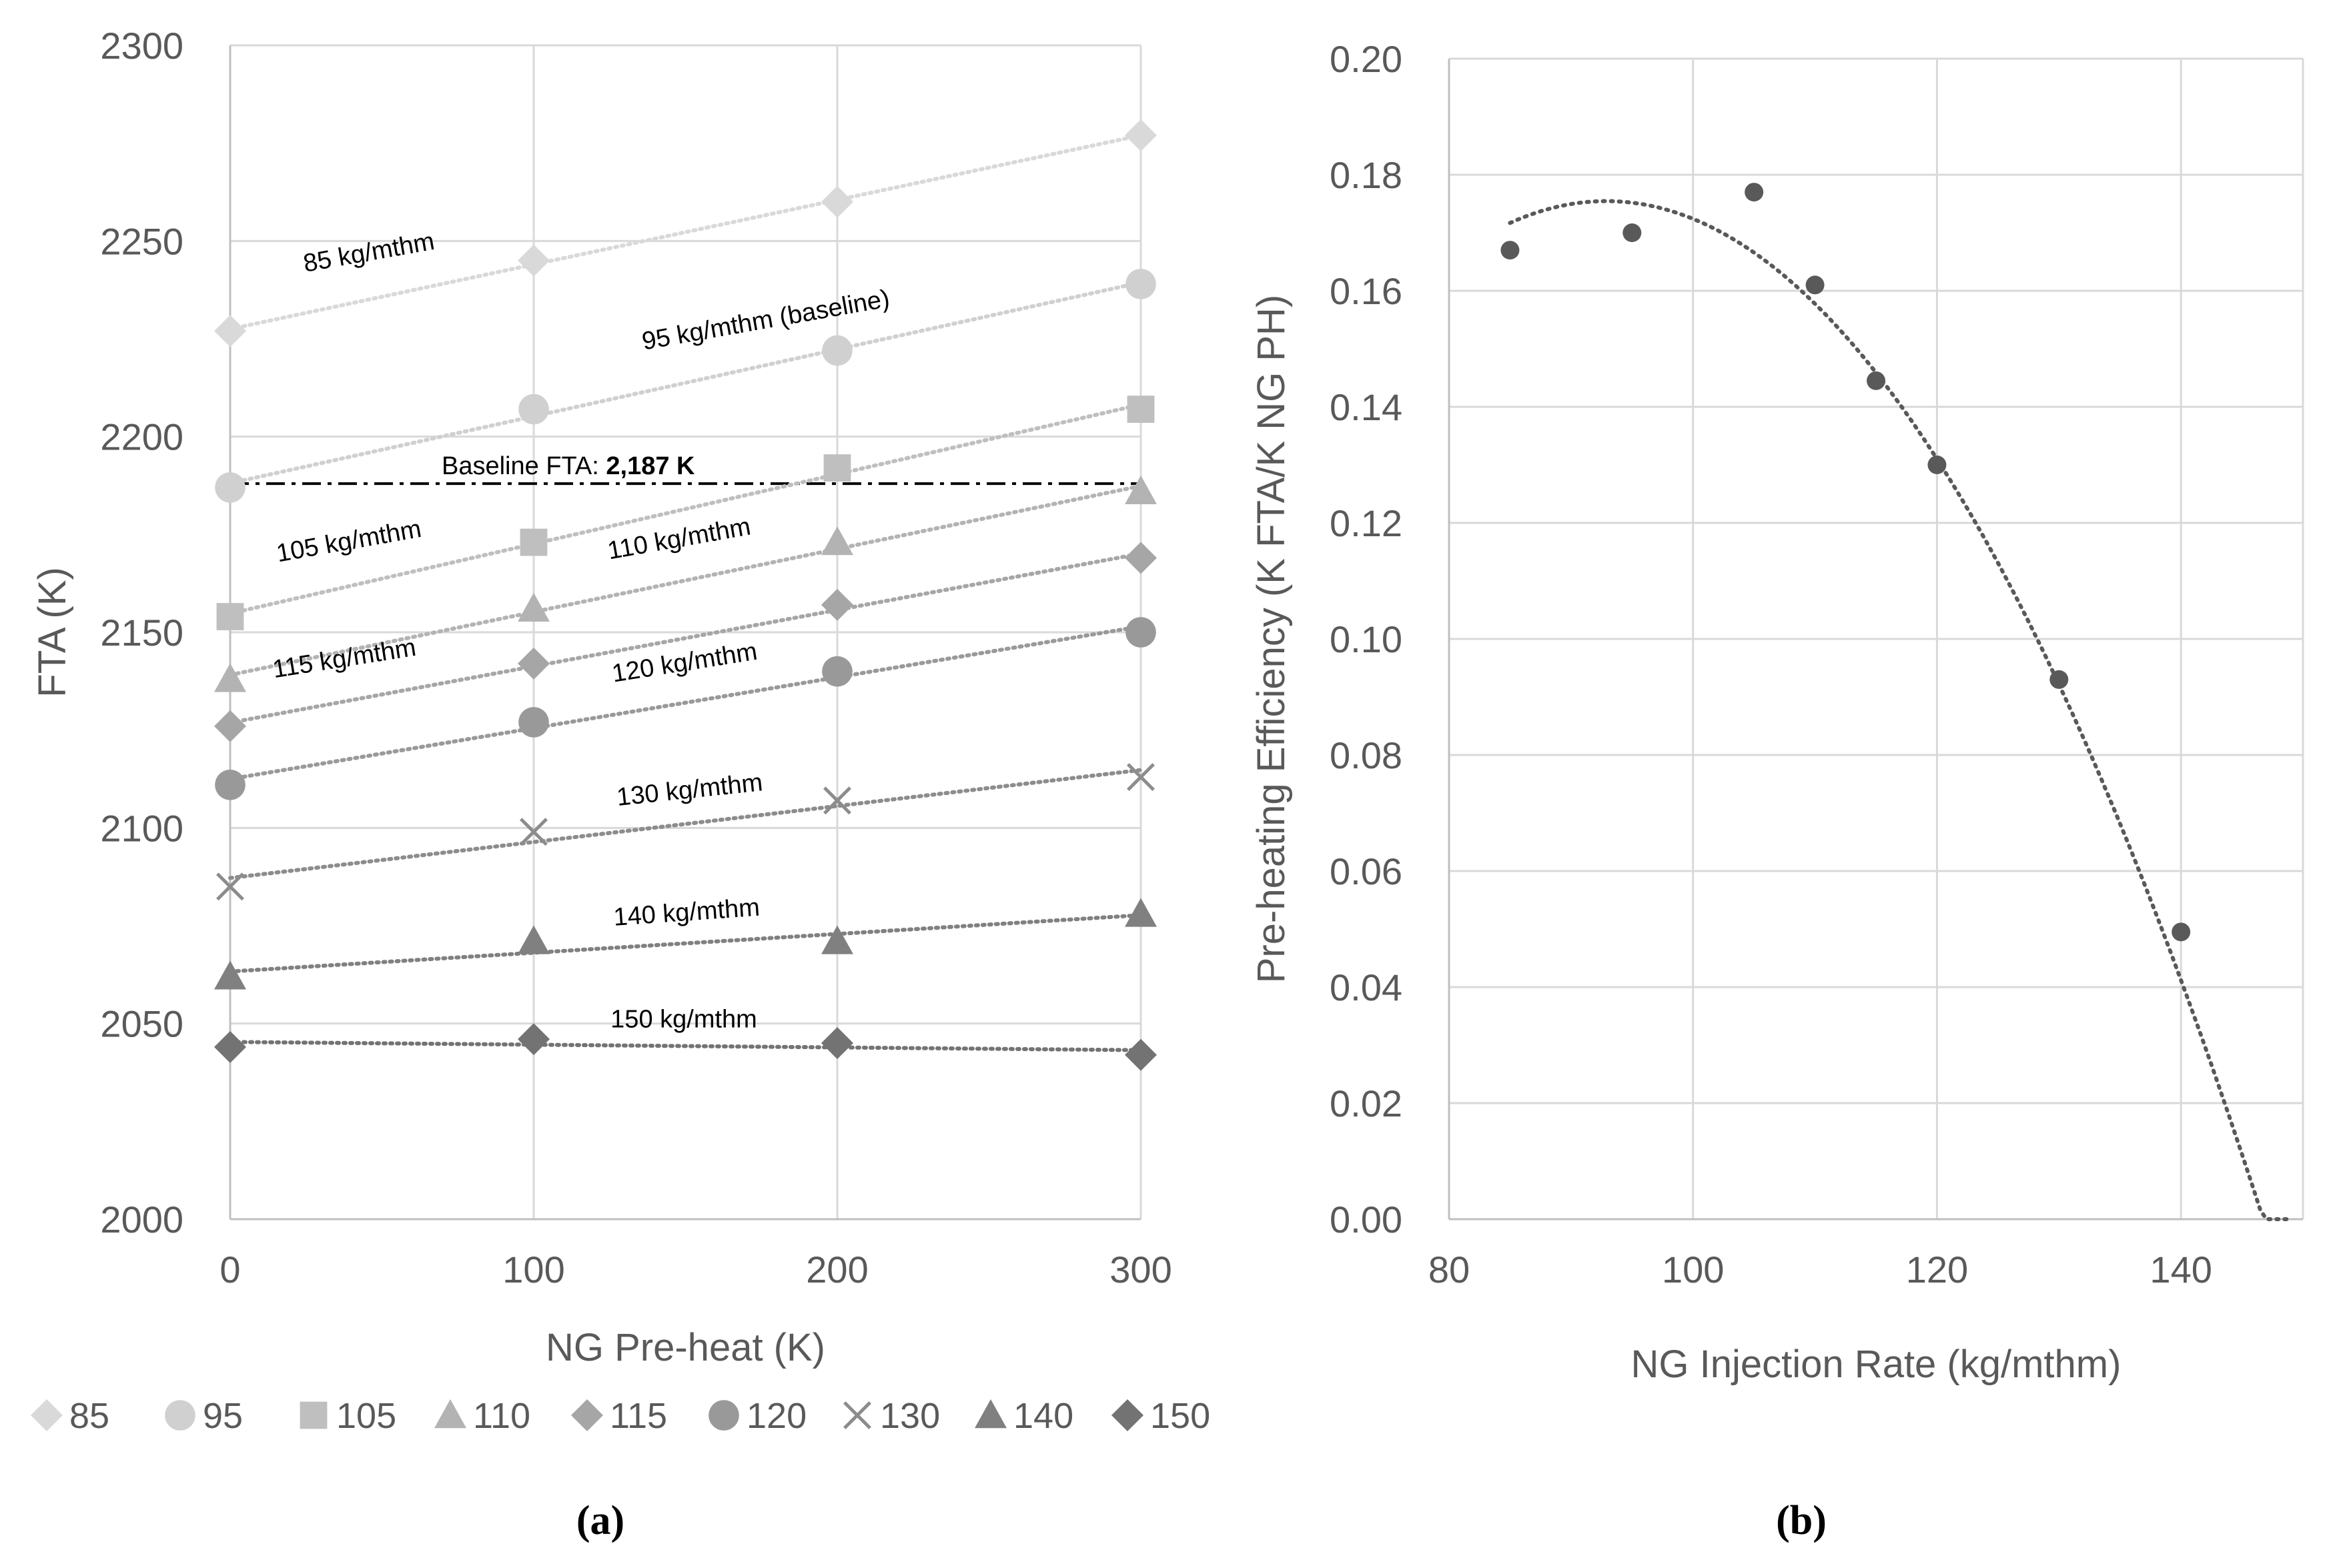  What do you see at coordinates (638, 1416) in the screenshot?
I see `chart-a-legend-label-115: 115` at bounding box center [638, 1416].